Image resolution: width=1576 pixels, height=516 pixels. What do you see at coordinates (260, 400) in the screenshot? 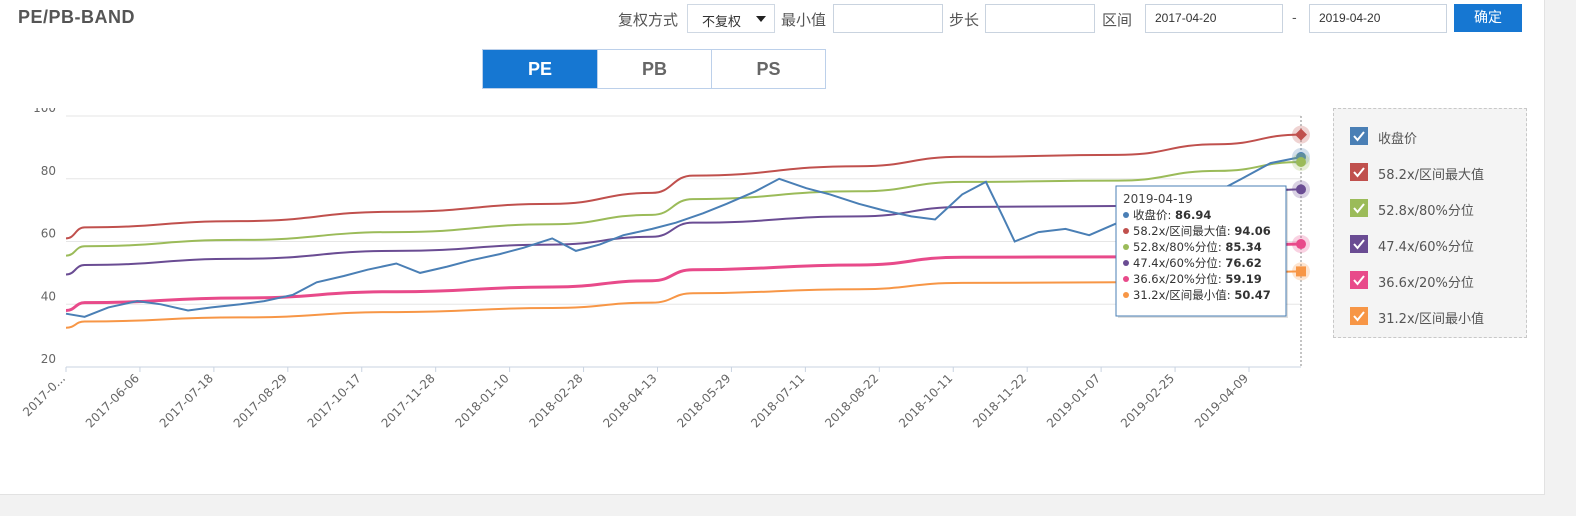
I see `x-tick-label: 2017-08-29` at bounding box center [260, 400].